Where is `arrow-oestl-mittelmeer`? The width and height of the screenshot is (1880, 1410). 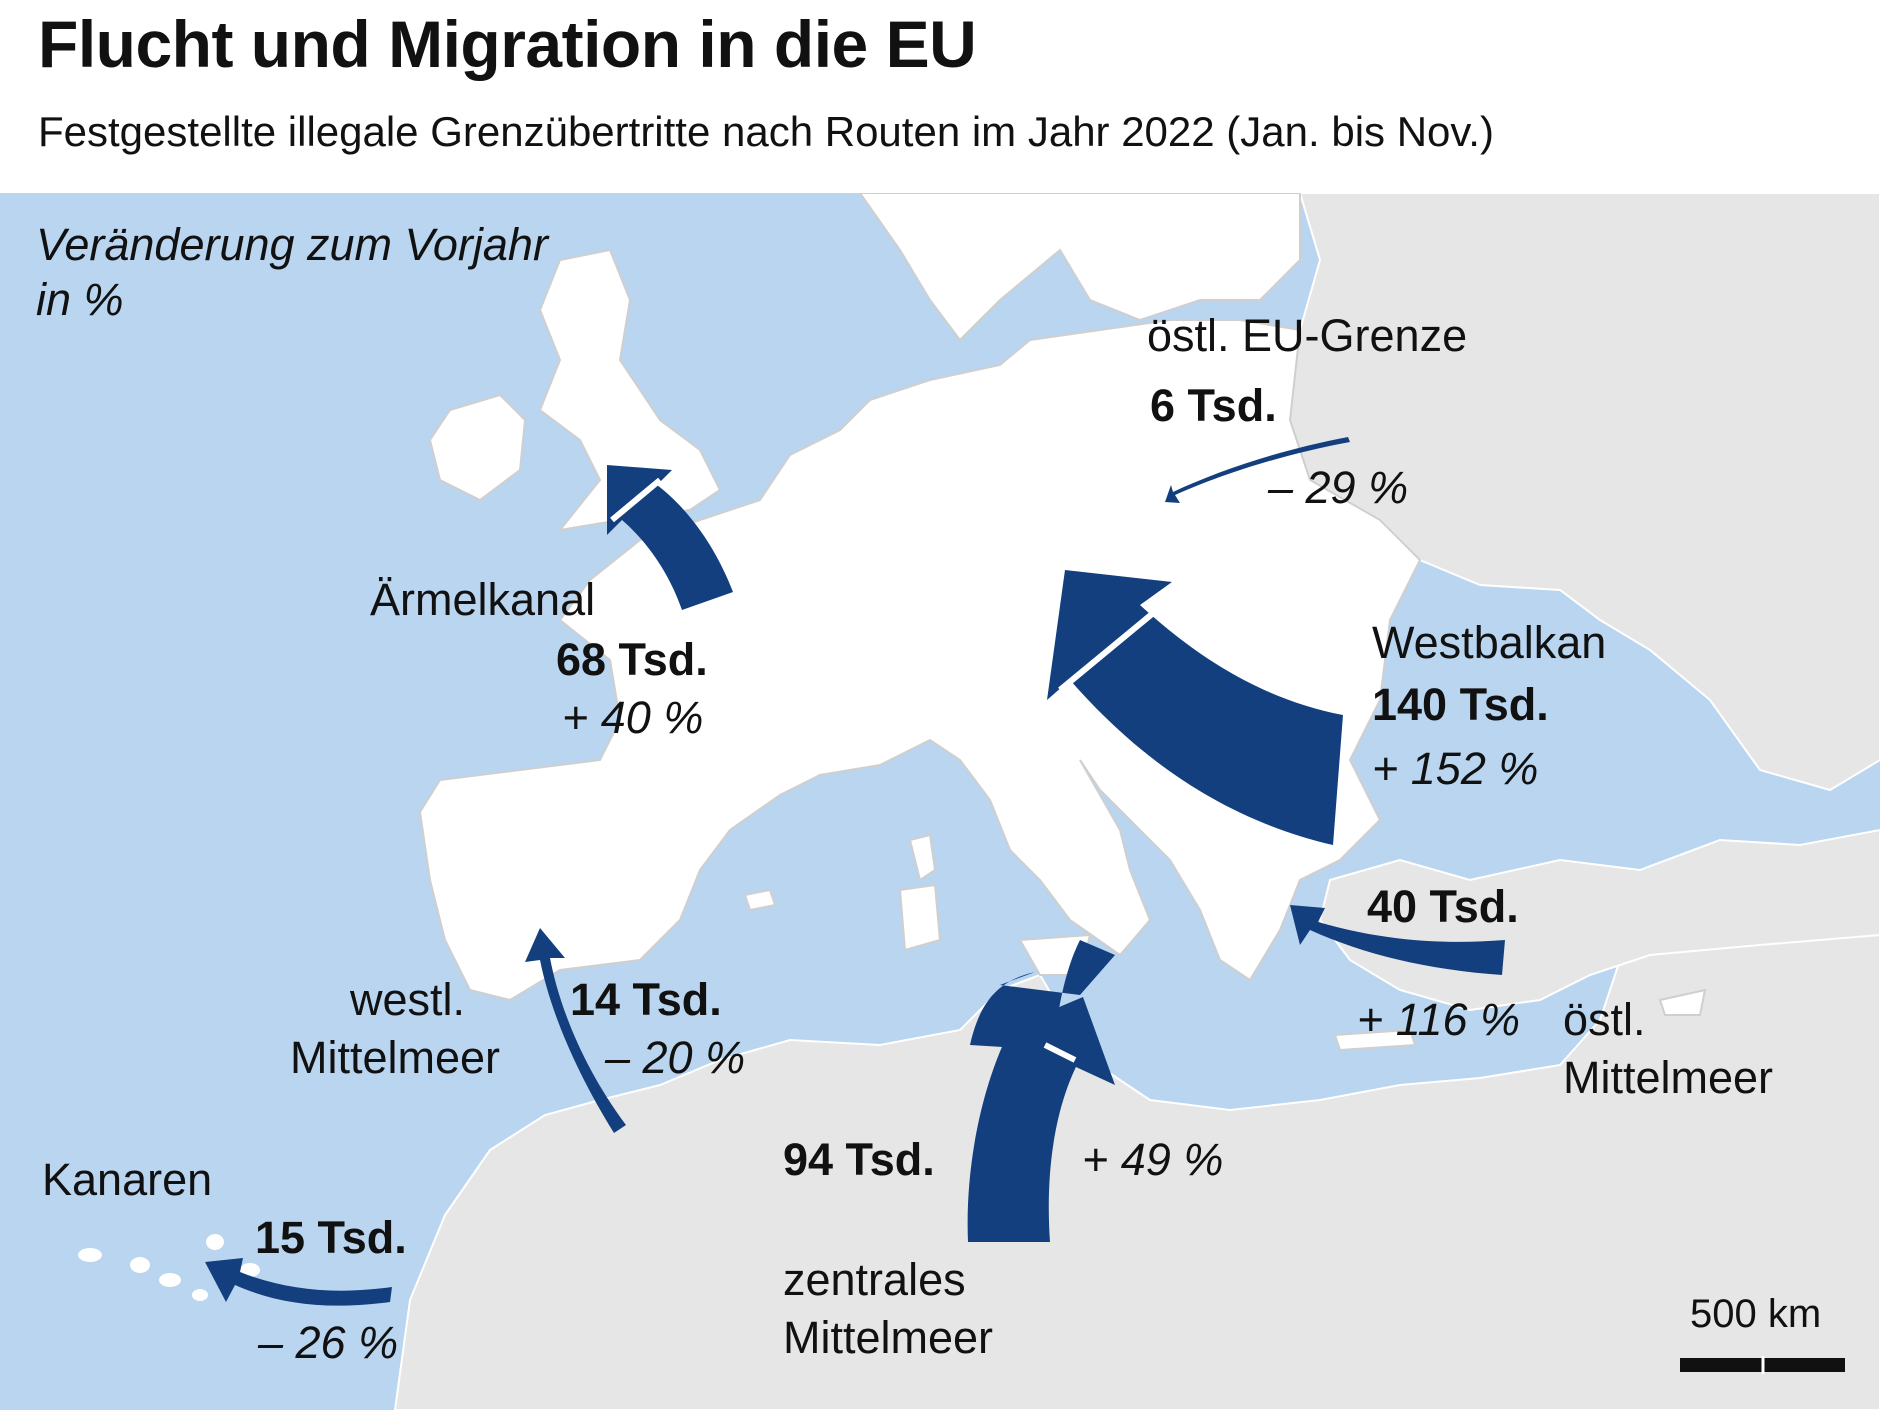
arrow-oestl-mittelmeer is located at coordinates (1397, 940).